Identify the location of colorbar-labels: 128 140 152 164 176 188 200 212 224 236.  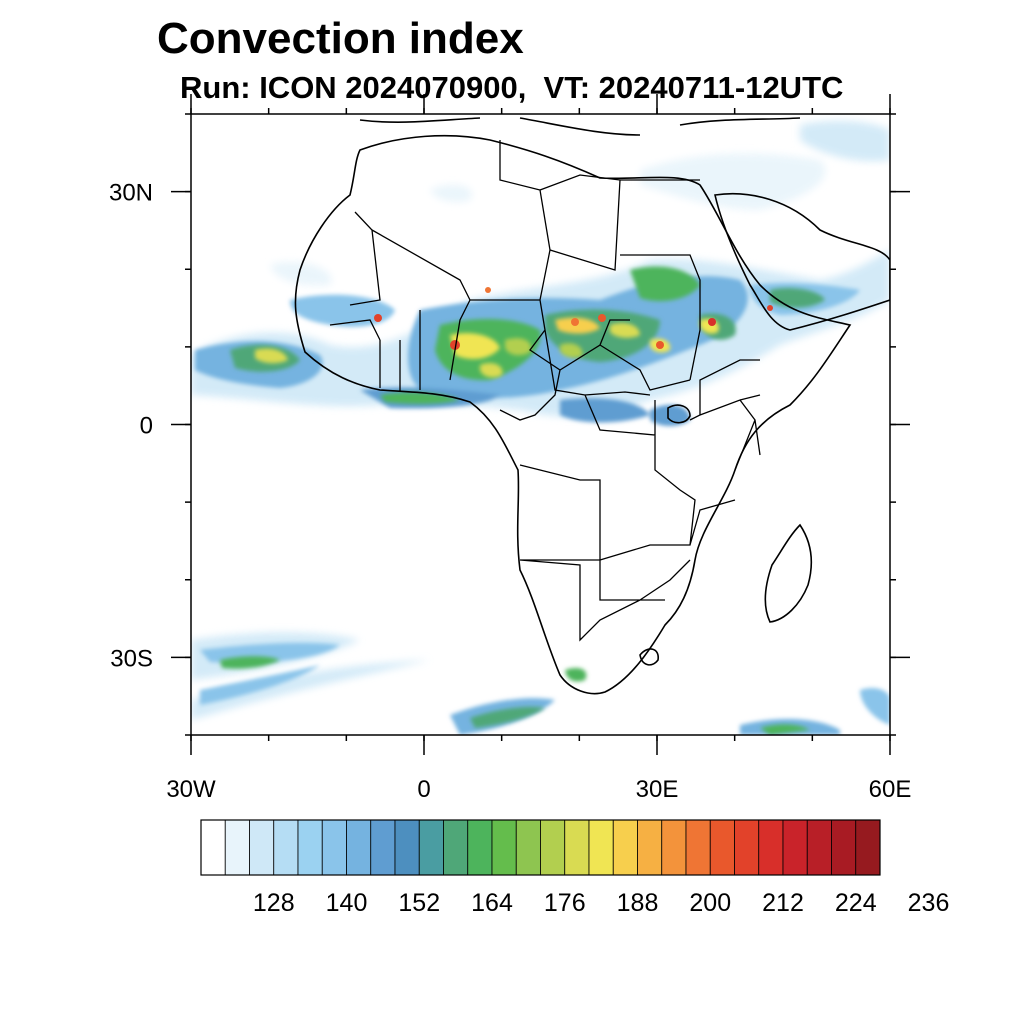
(601, 903).